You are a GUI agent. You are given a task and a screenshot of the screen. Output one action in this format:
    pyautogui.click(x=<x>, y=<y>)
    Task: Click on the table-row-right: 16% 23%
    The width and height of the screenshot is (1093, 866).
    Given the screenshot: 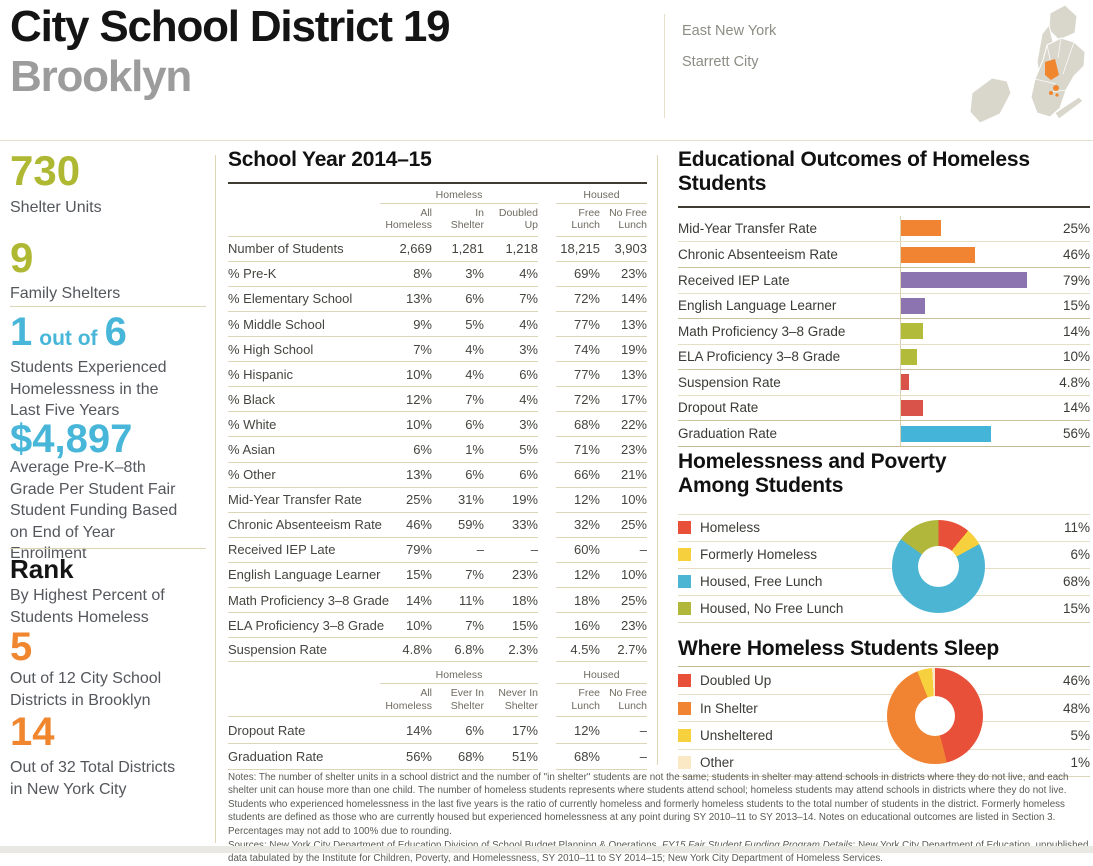 What is the action you would take?
    pyautogui.click(x=601, y=624)
    